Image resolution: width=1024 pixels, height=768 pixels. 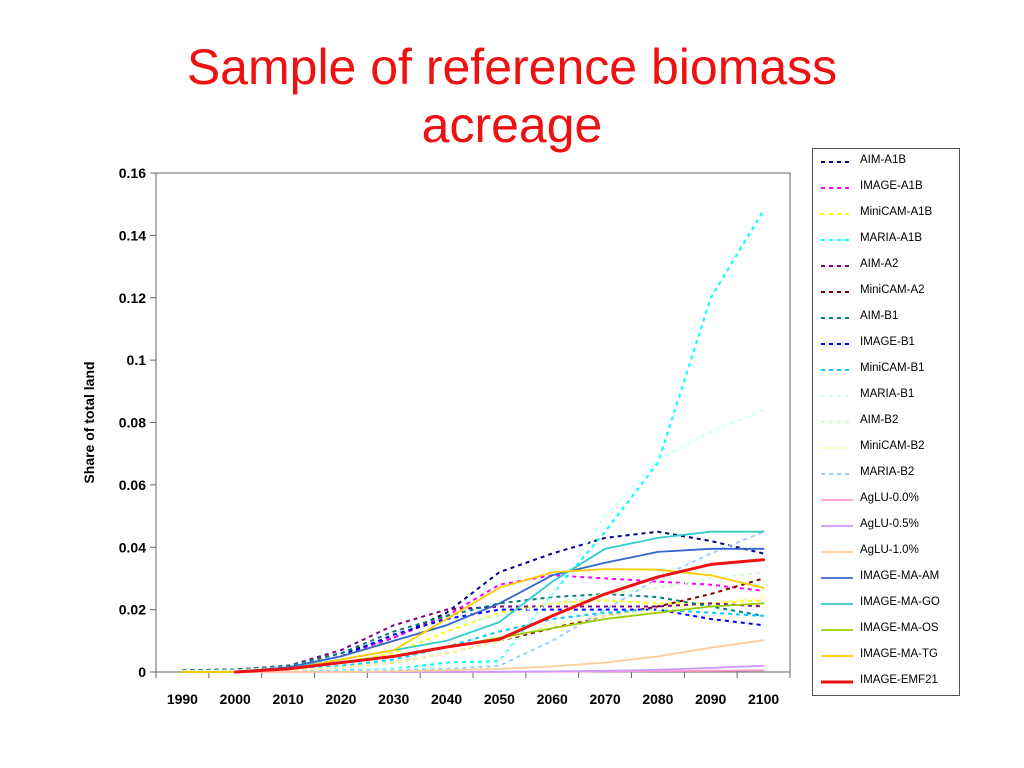 What do you see at coordinates (892, 446) in the screenshot?
I see `legend-label: MiniCAM-B2` at bounding box center [892, 446].